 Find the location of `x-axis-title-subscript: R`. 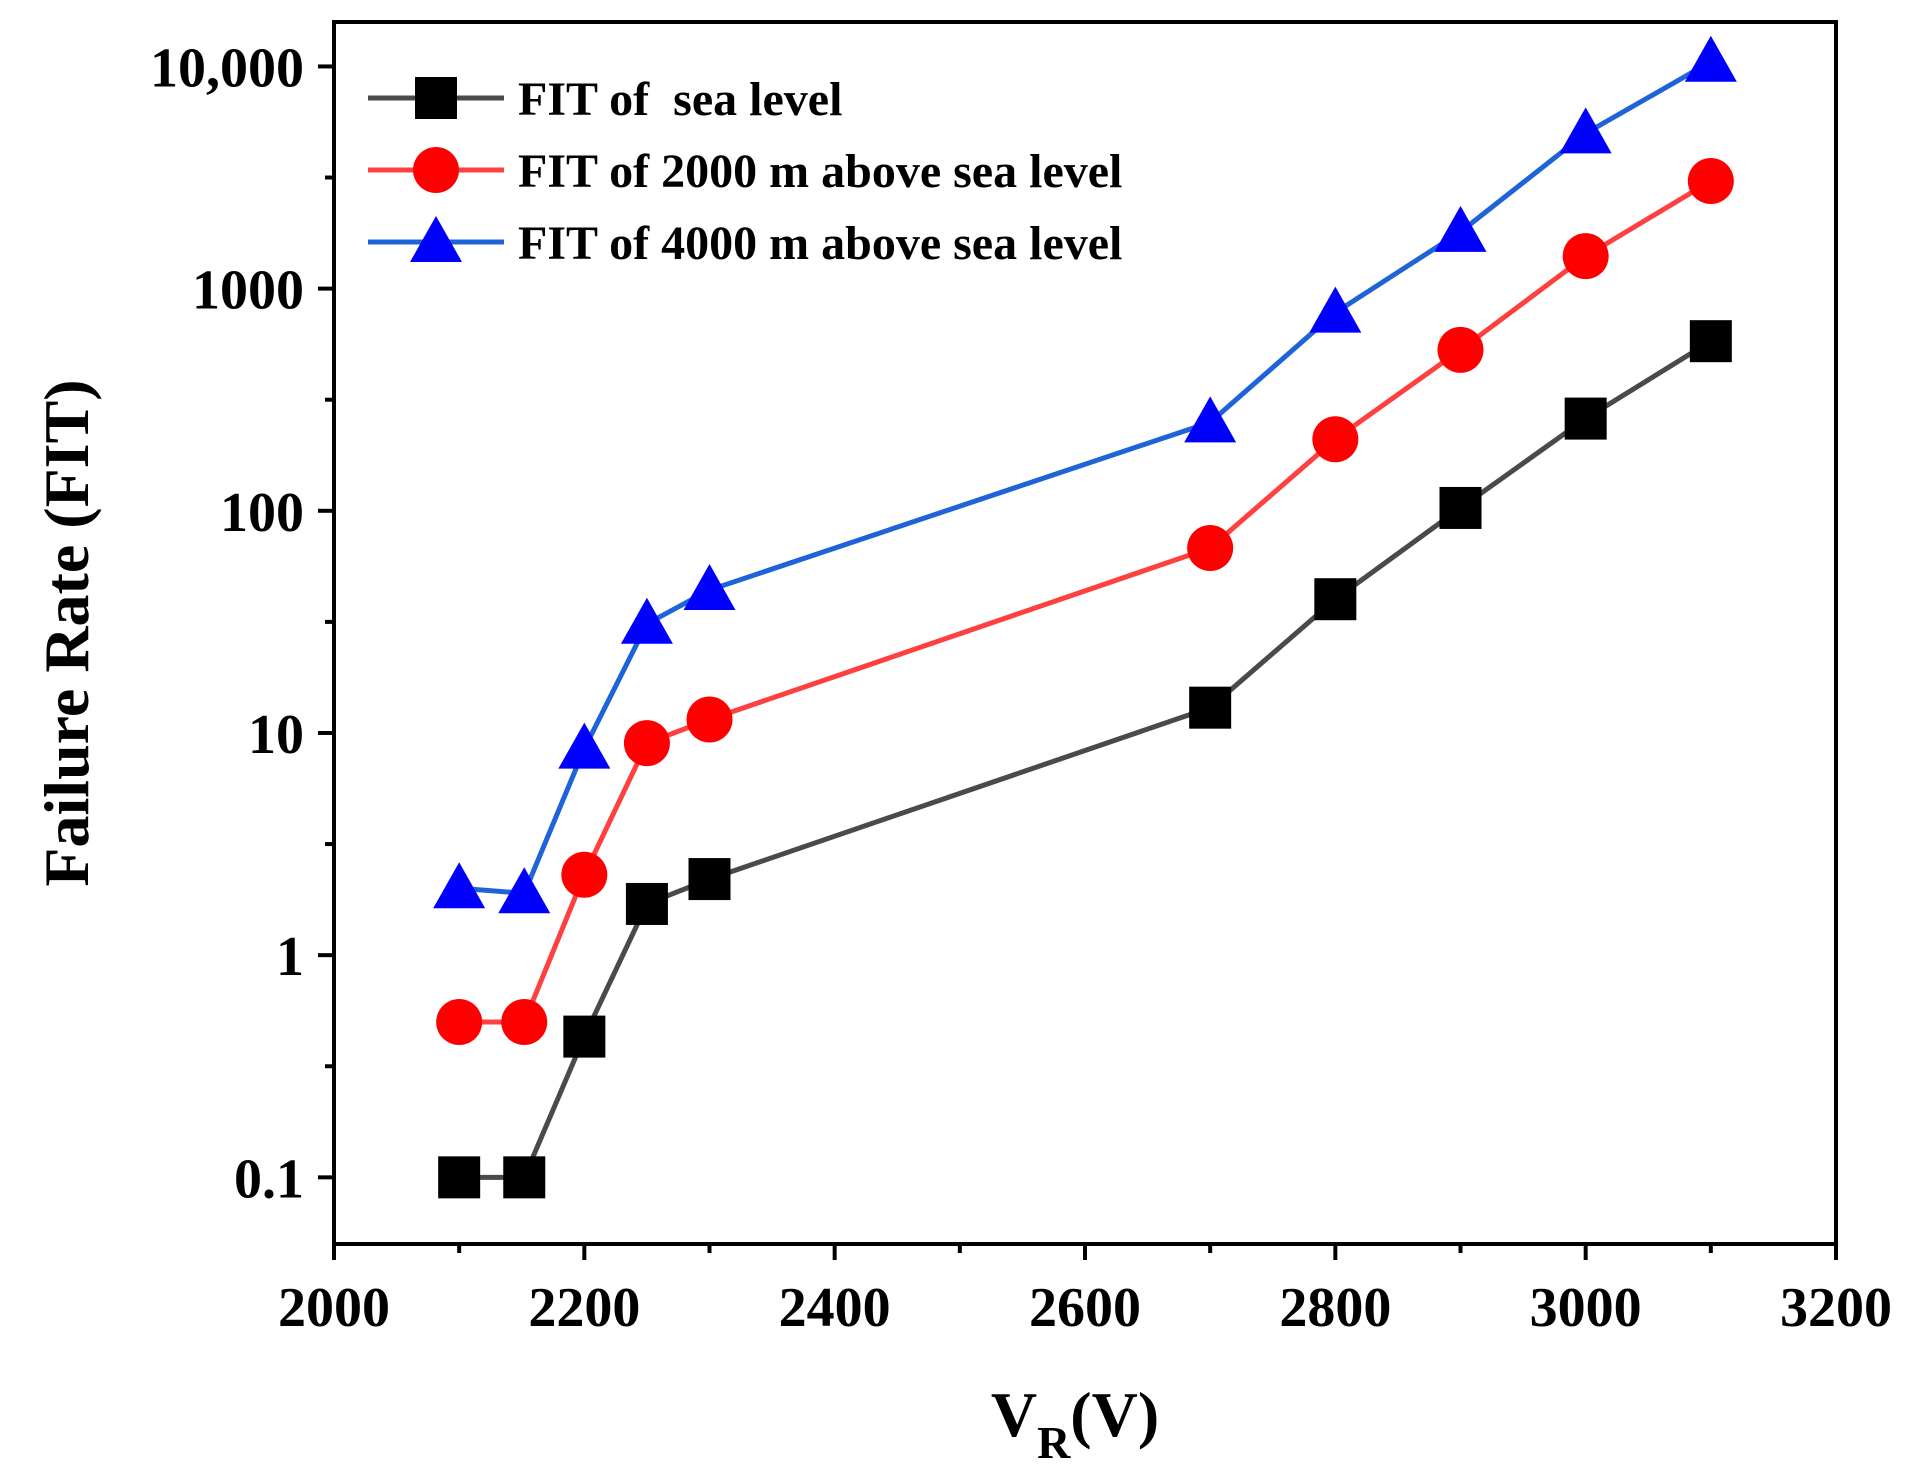

x-axis-title-subscript: R is located at coordinates (1054, 1442).